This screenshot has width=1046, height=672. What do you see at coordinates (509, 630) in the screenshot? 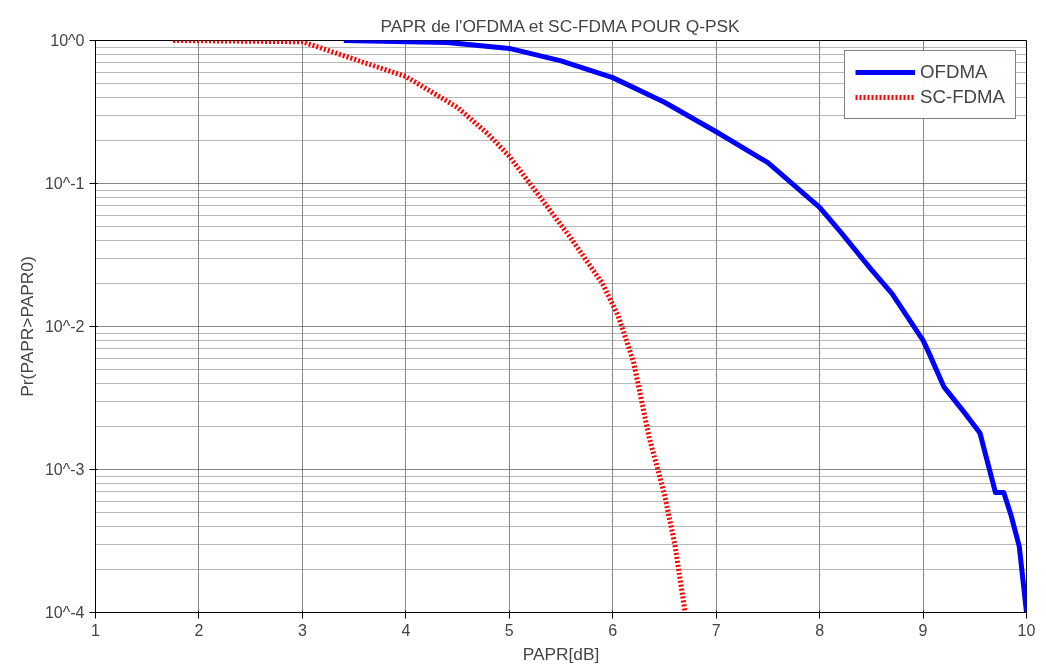
I see `x-tick-label: 5` at bounding box center [509, 630].